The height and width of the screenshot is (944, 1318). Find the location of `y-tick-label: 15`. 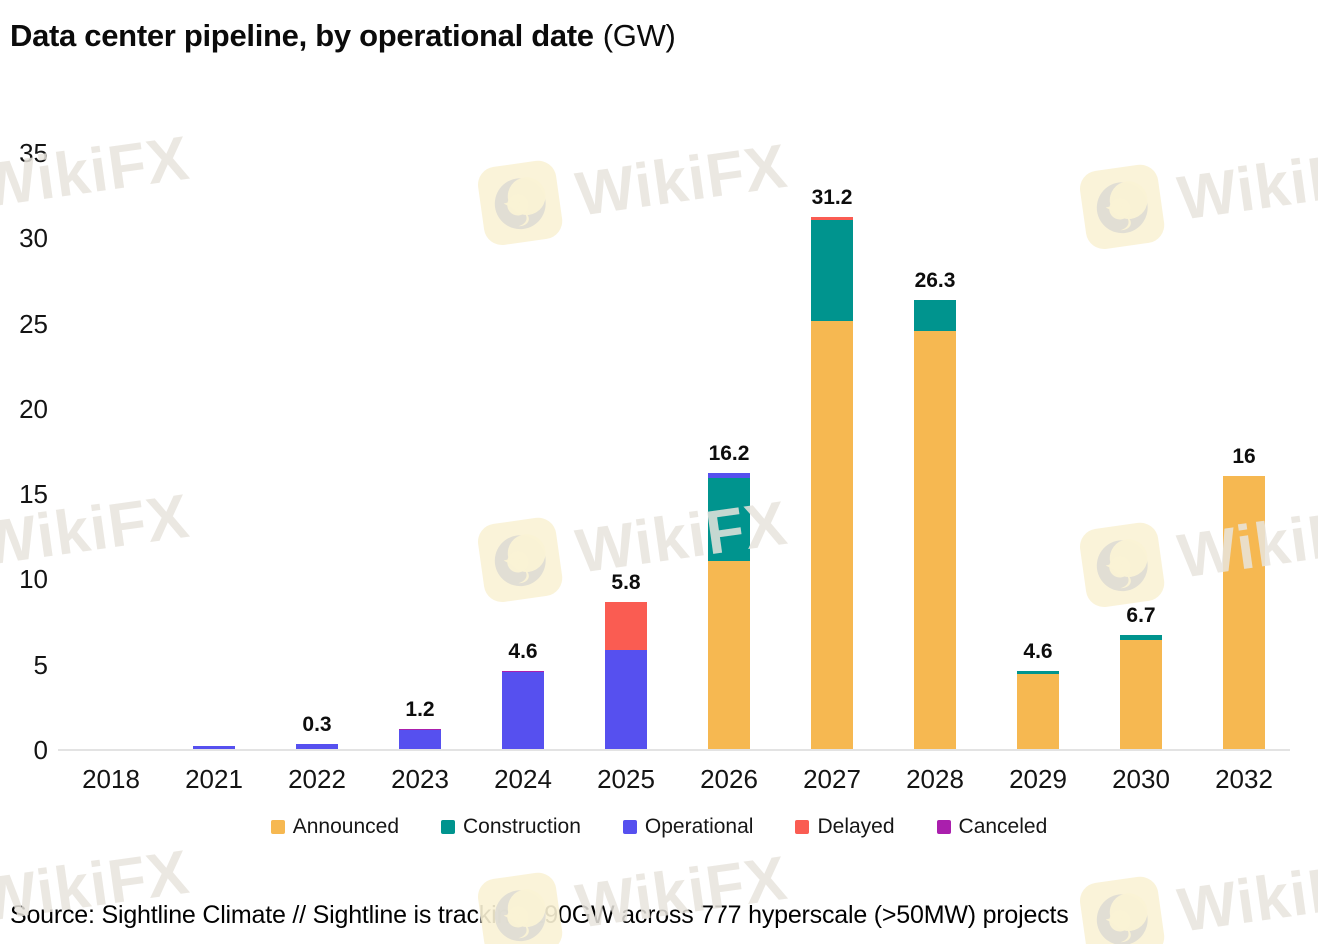

y-tick-label: 15 is located at coordinates (33, 494).